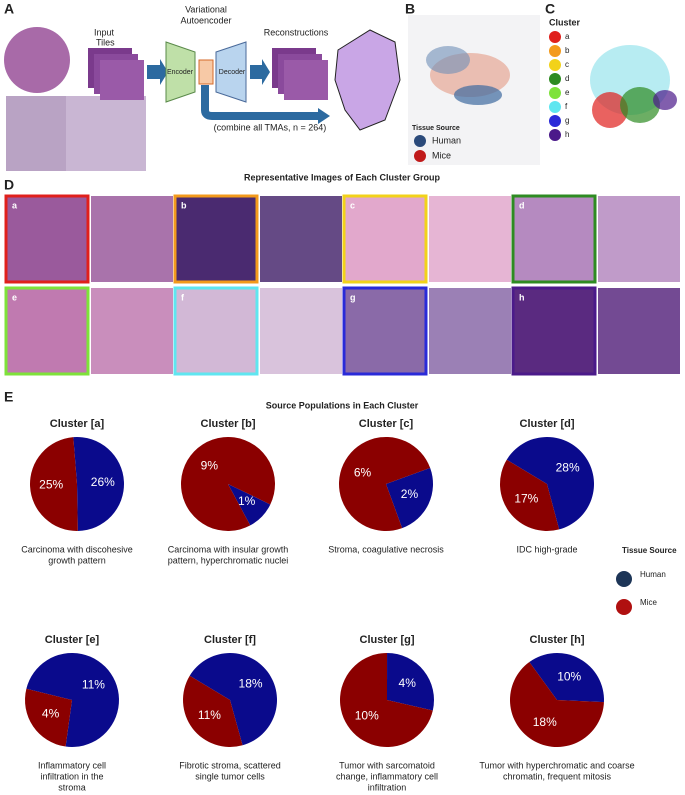 Image resolution: width=685 pixels, height=795 pixels. I want to click on label: Tiles, so click(105, 42).